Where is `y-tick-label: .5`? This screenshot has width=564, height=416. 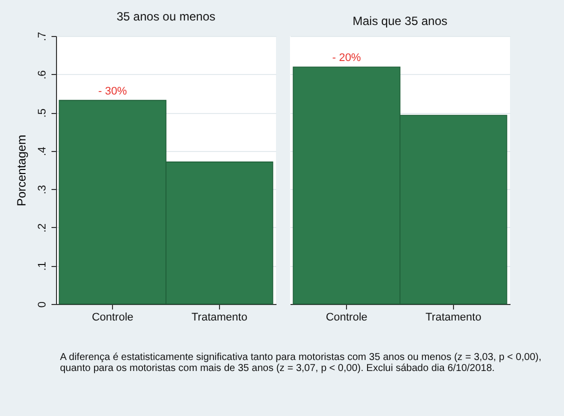 y-tick-label: .5 is located at coordinates (42, 113).